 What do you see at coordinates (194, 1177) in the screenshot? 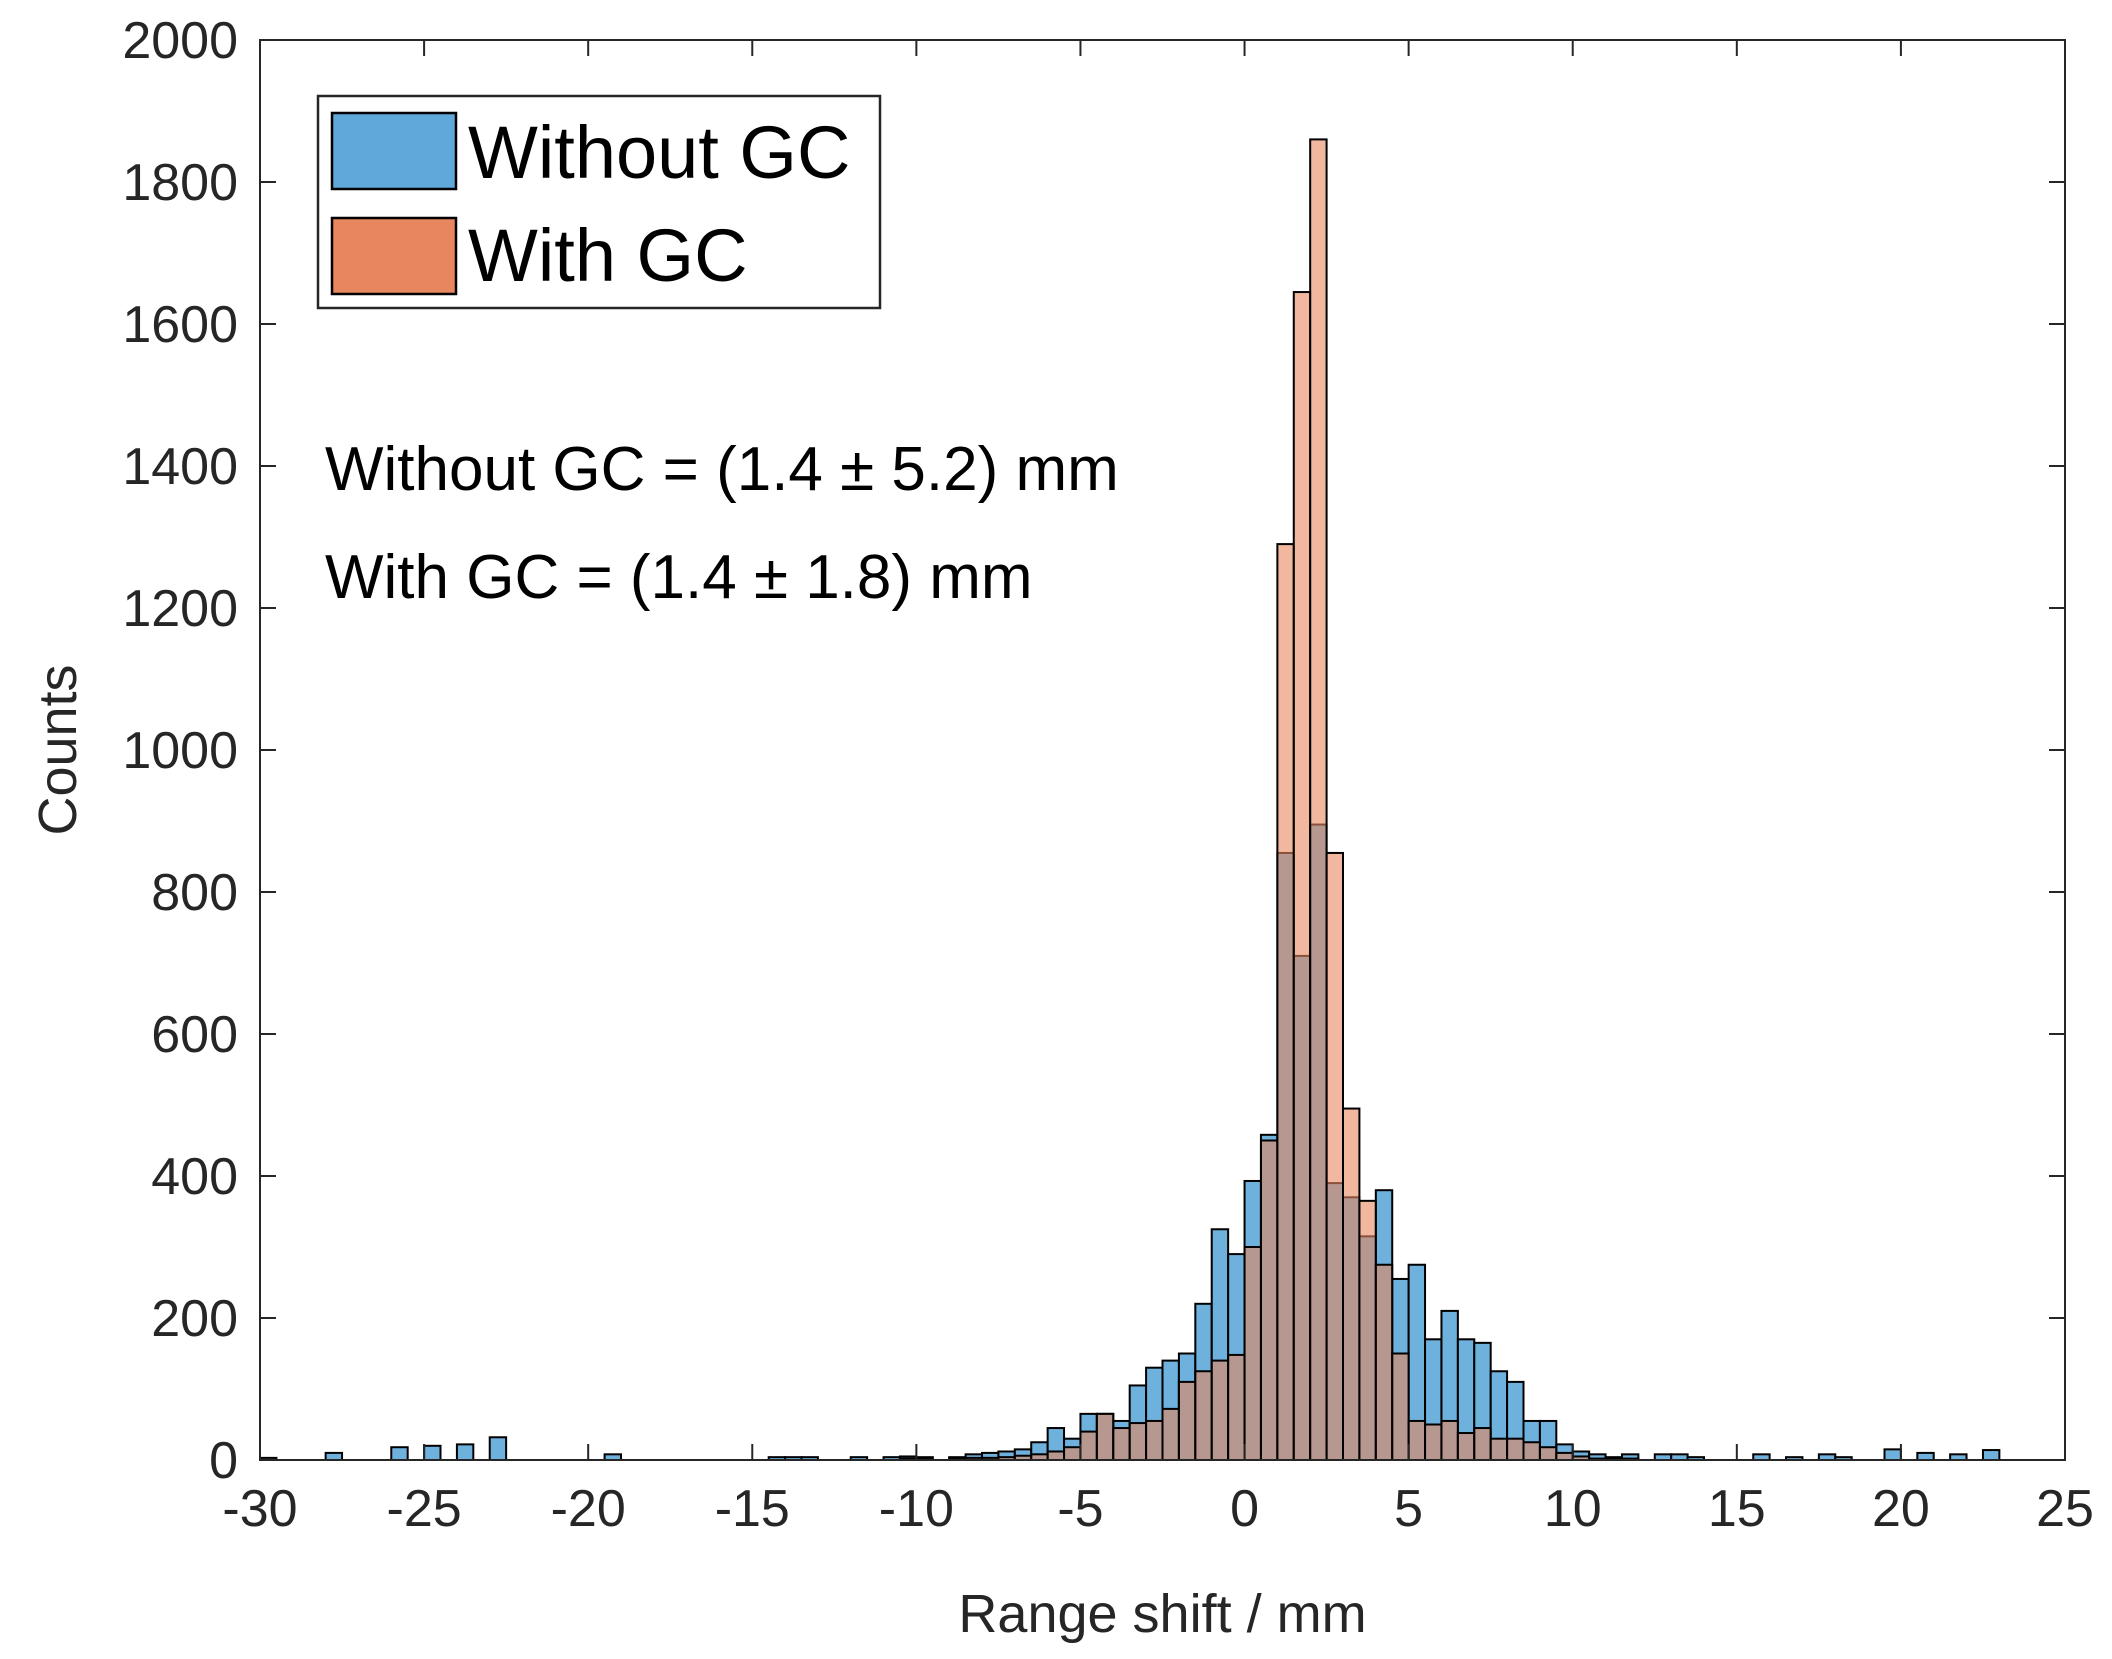
I see `y-tick-label: 400` at bounding box center [194, 1177].